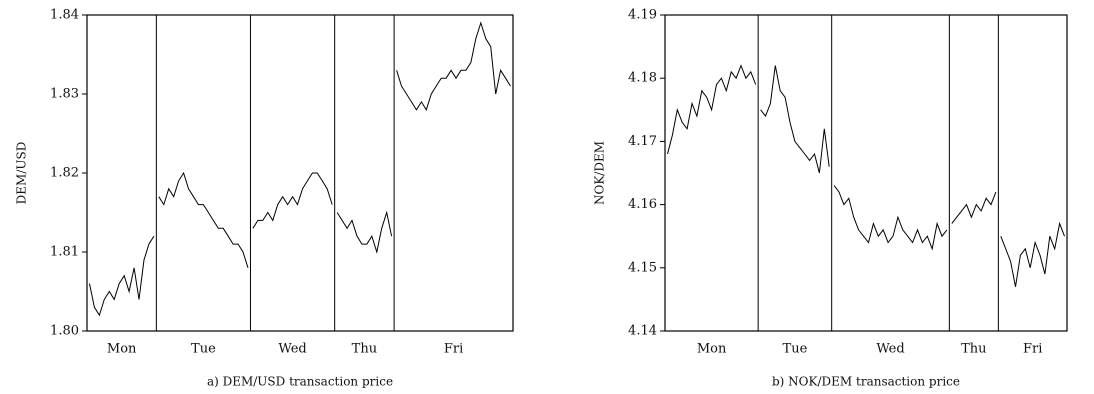  Describe the element at coordinates (642, 204) in the screenshot. I see `y-tick-label: 4.16` at that location.